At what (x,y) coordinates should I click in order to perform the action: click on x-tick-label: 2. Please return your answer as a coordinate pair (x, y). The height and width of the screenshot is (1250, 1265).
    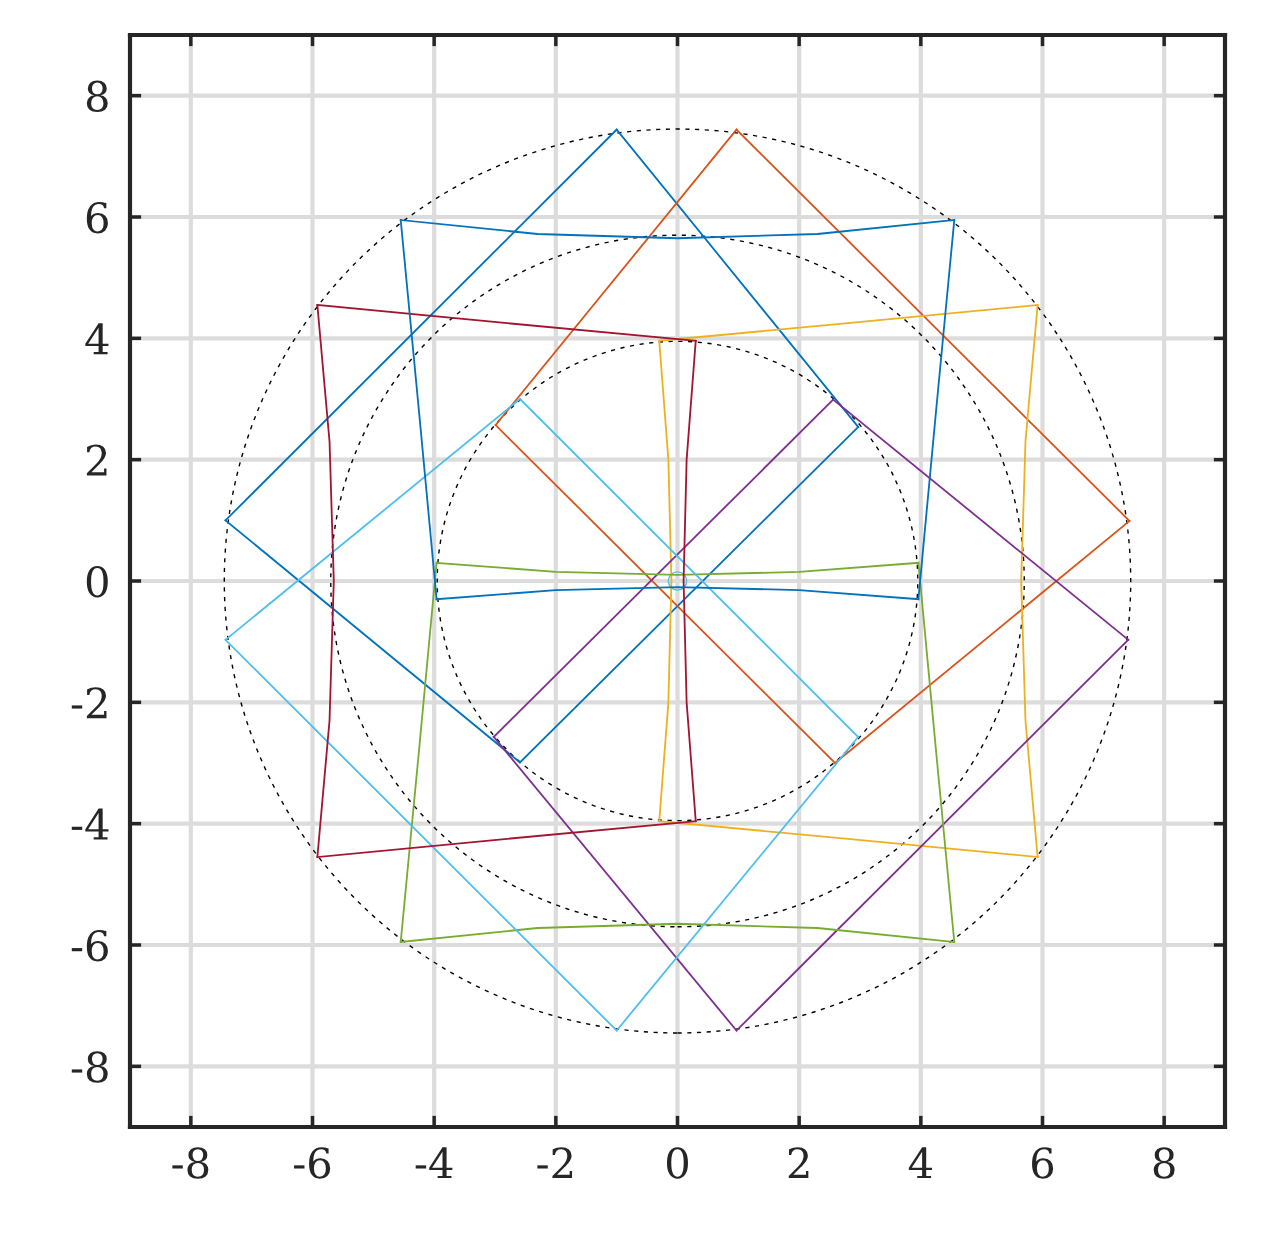
    Looking at the image, I should click on (798, 1163).